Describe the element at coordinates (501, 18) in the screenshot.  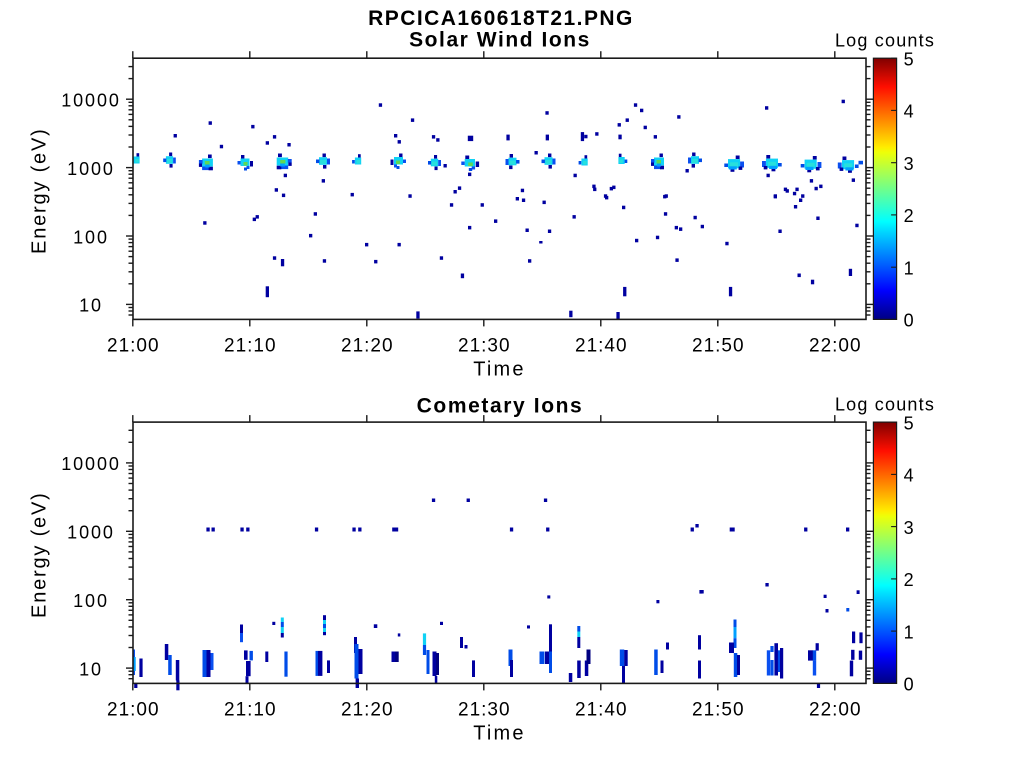
I see `svg-text: RPCICA160618T21.PNG` at that location.